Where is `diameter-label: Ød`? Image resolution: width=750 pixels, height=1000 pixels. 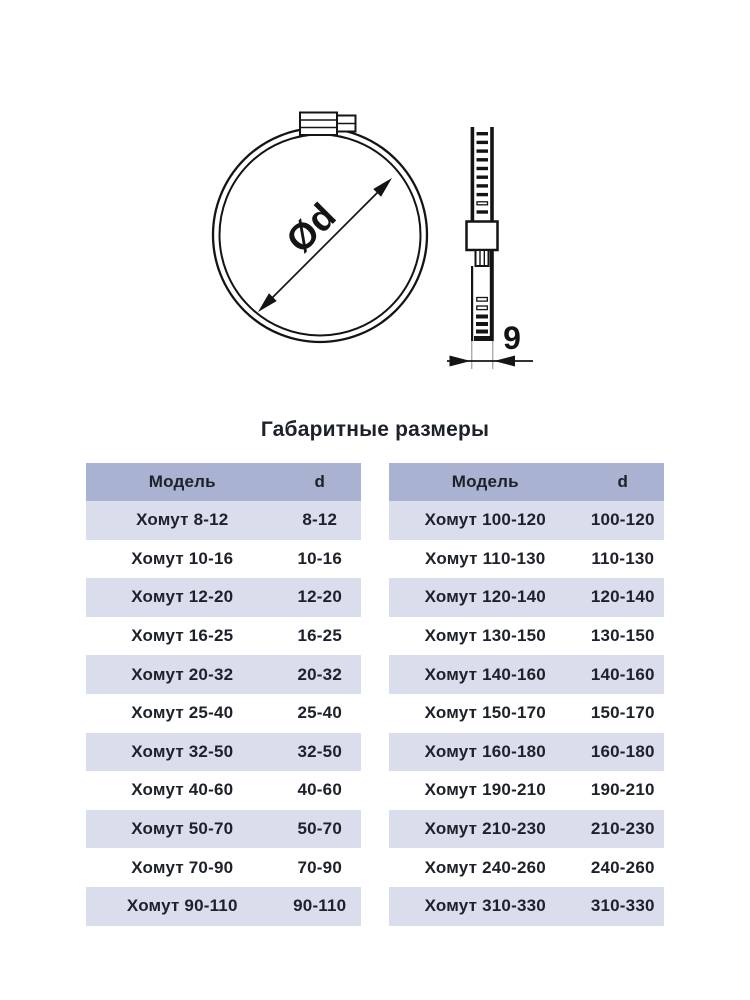 diameter-label: Ød is located at coordinates (310, 227).